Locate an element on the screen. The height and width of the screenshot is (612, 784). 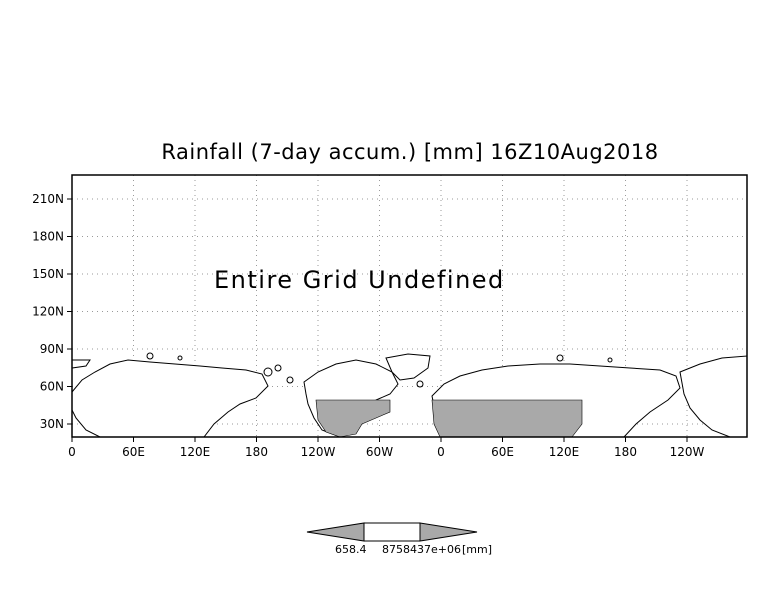
land-greenland is located at coordinates (408, 367).